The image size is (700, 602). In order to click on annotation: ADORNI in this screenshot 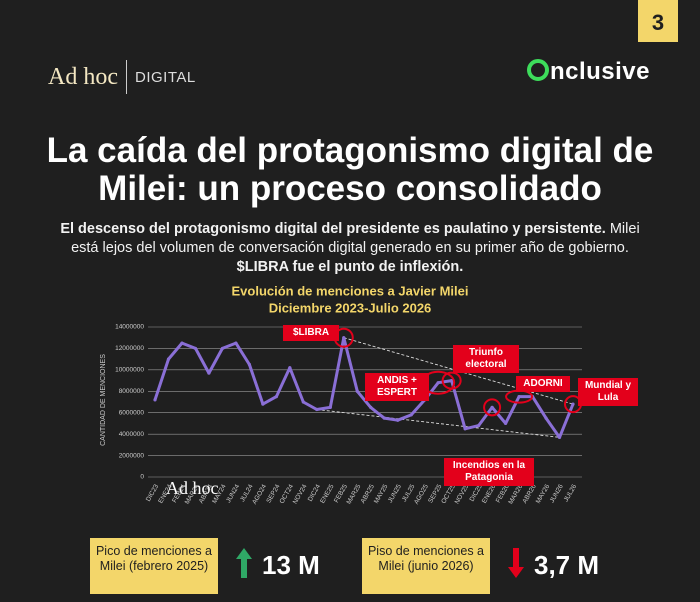, I will do `click(543, 384)`.